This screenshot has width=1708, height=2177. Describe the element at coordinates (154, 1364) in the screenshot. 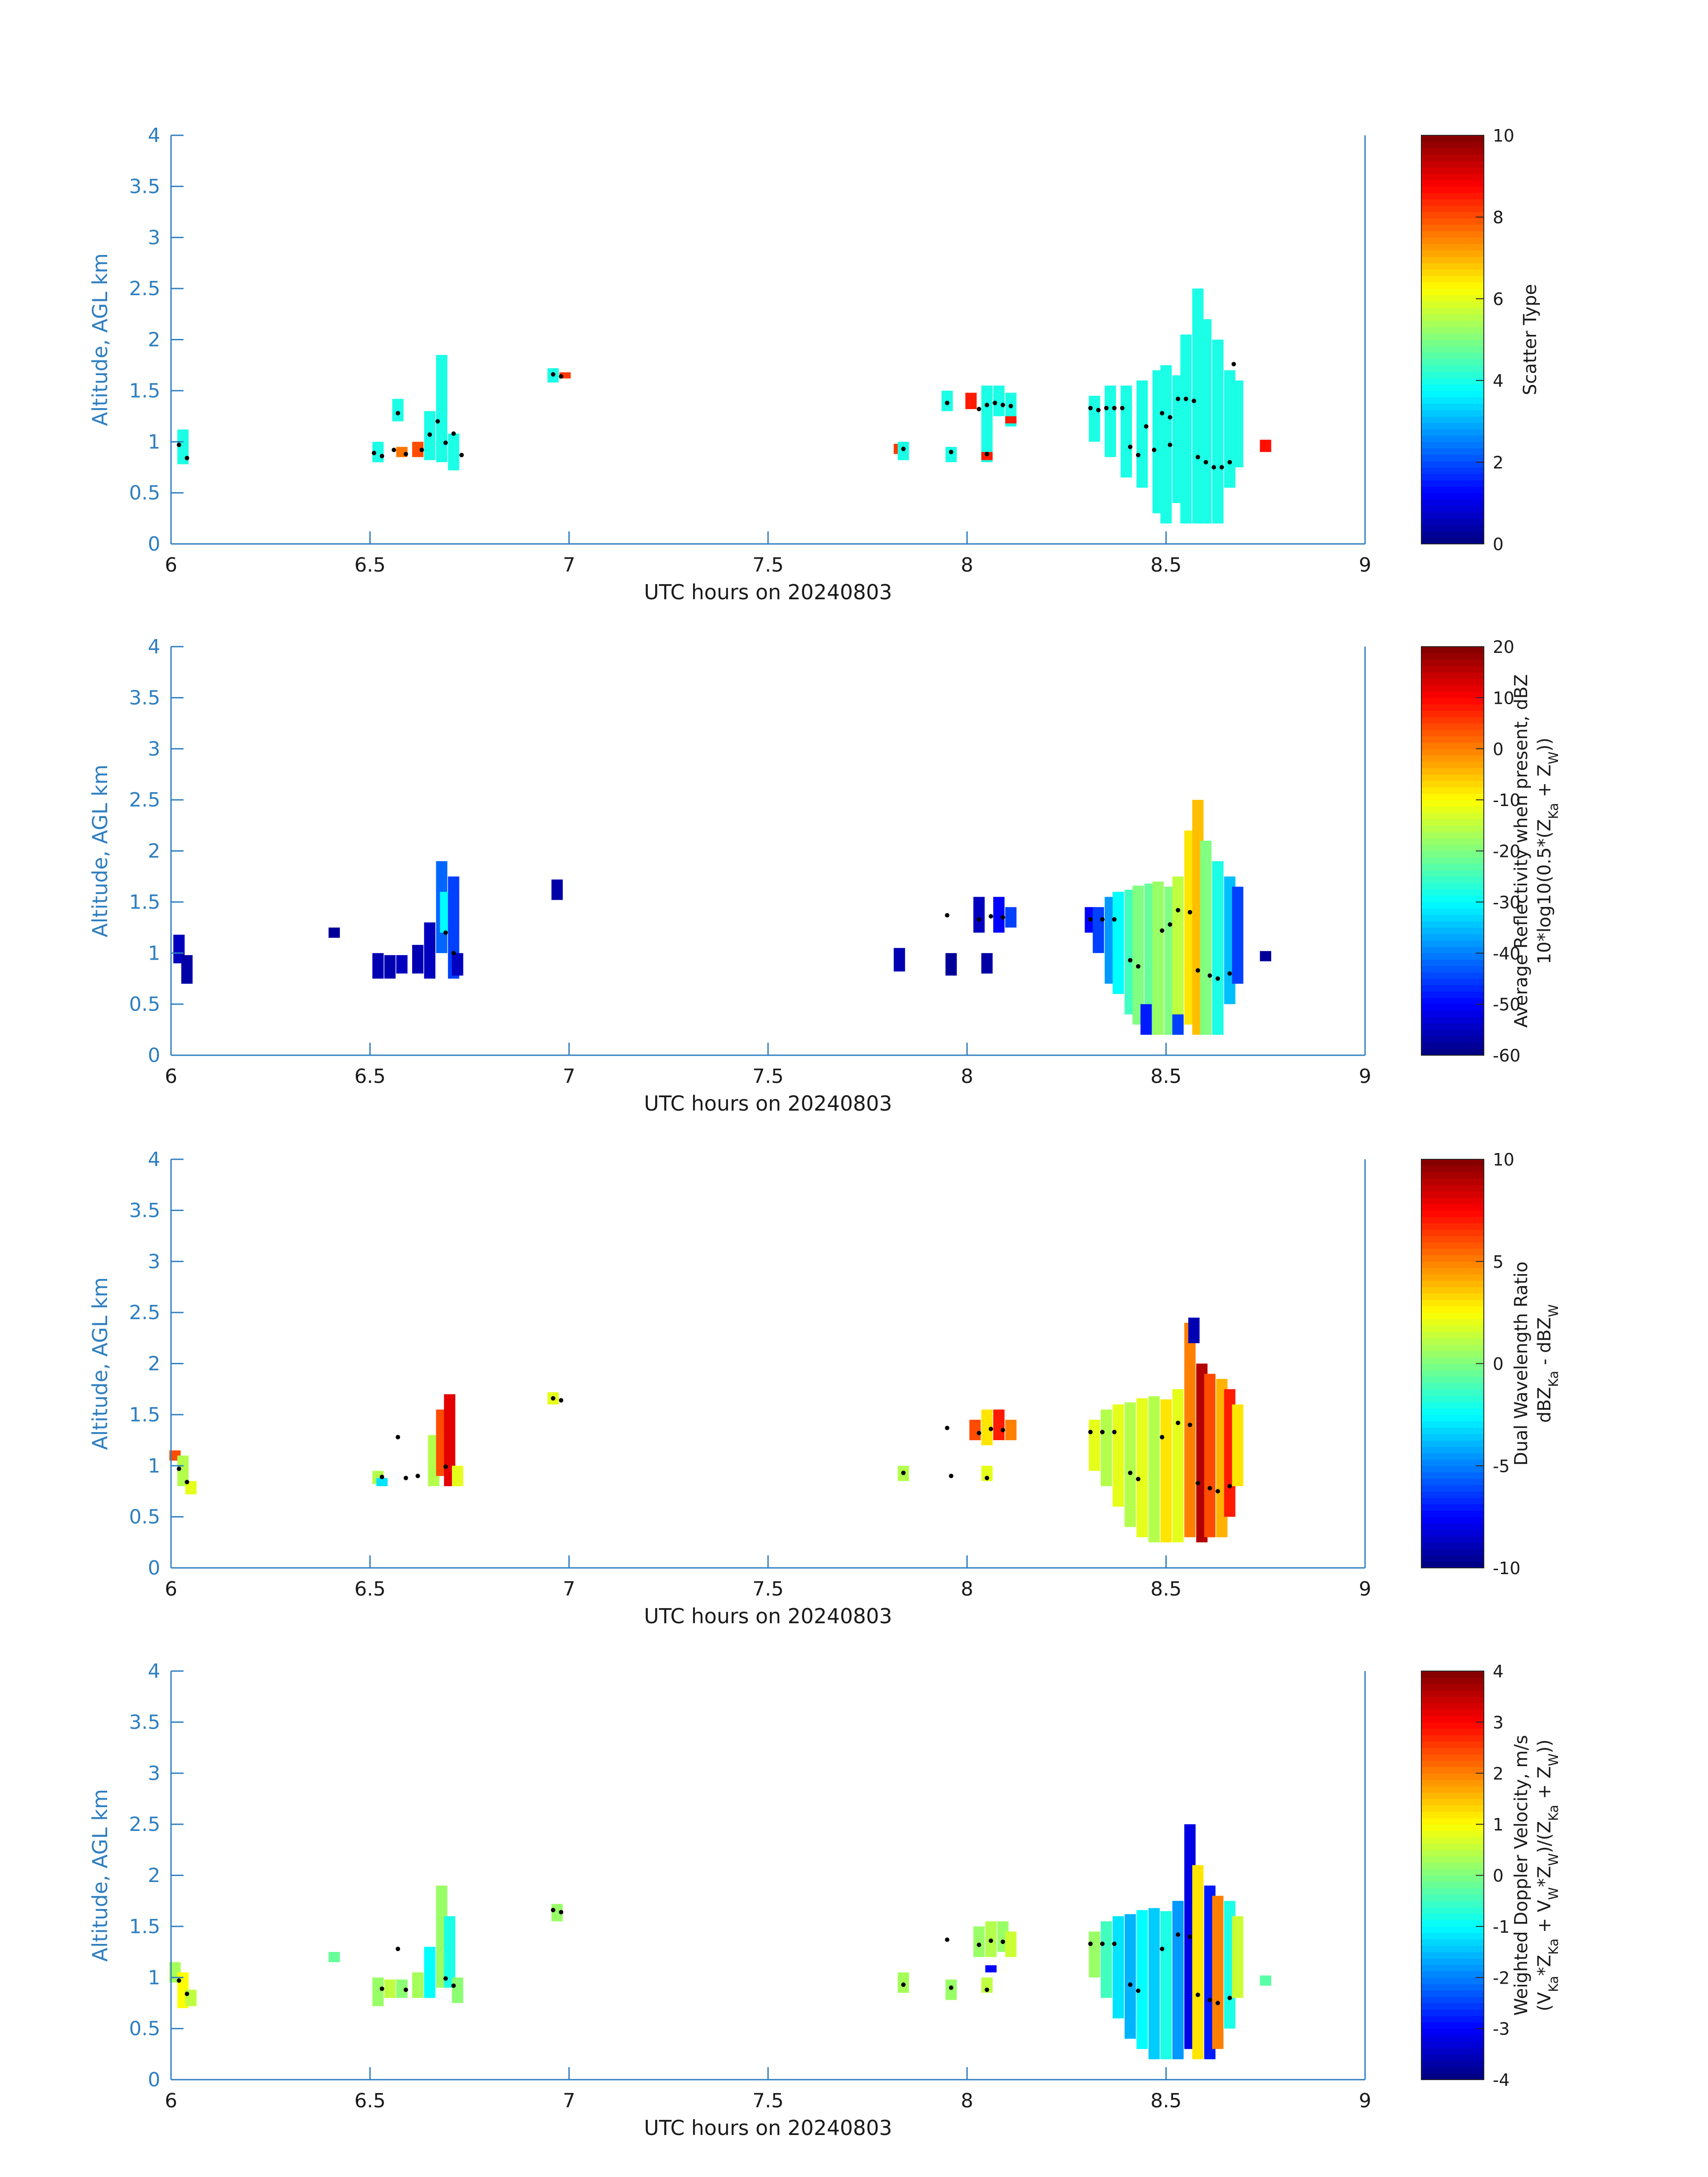

I see `y-tick-label: 2` at that location.